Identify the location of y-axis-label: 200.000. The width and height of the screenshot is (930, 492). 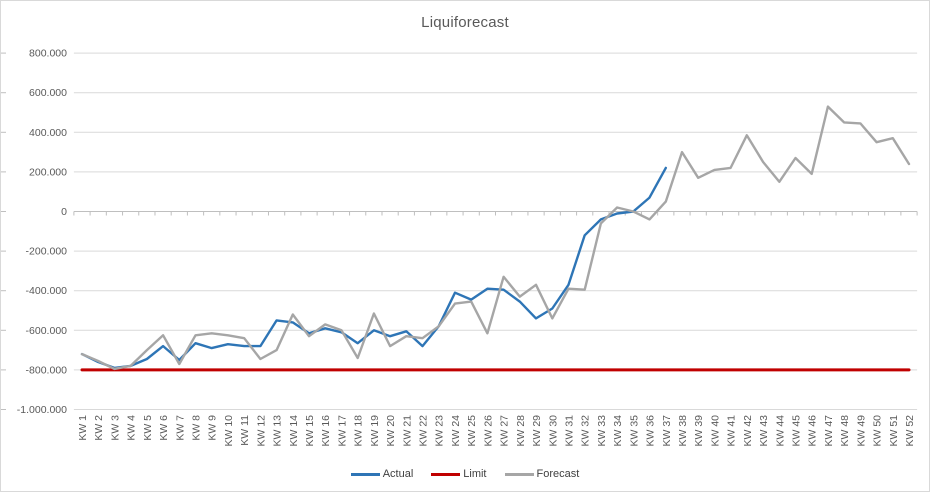
(48, 172).